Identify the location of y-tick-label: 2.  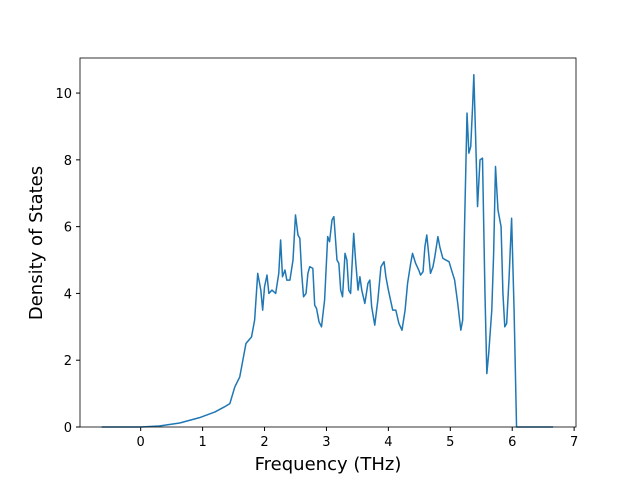
(68, 361).